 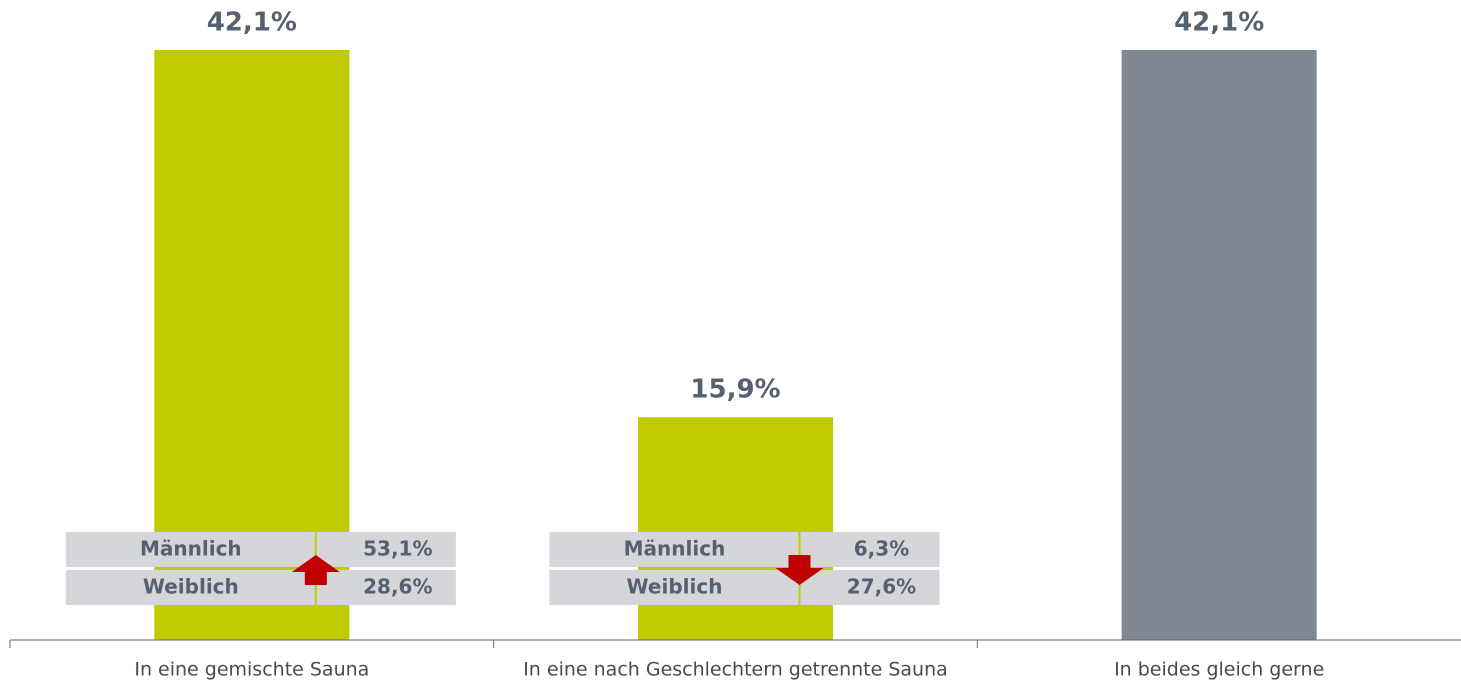 I want to click on row-value: 53,1%, so click(x=397, y=549).